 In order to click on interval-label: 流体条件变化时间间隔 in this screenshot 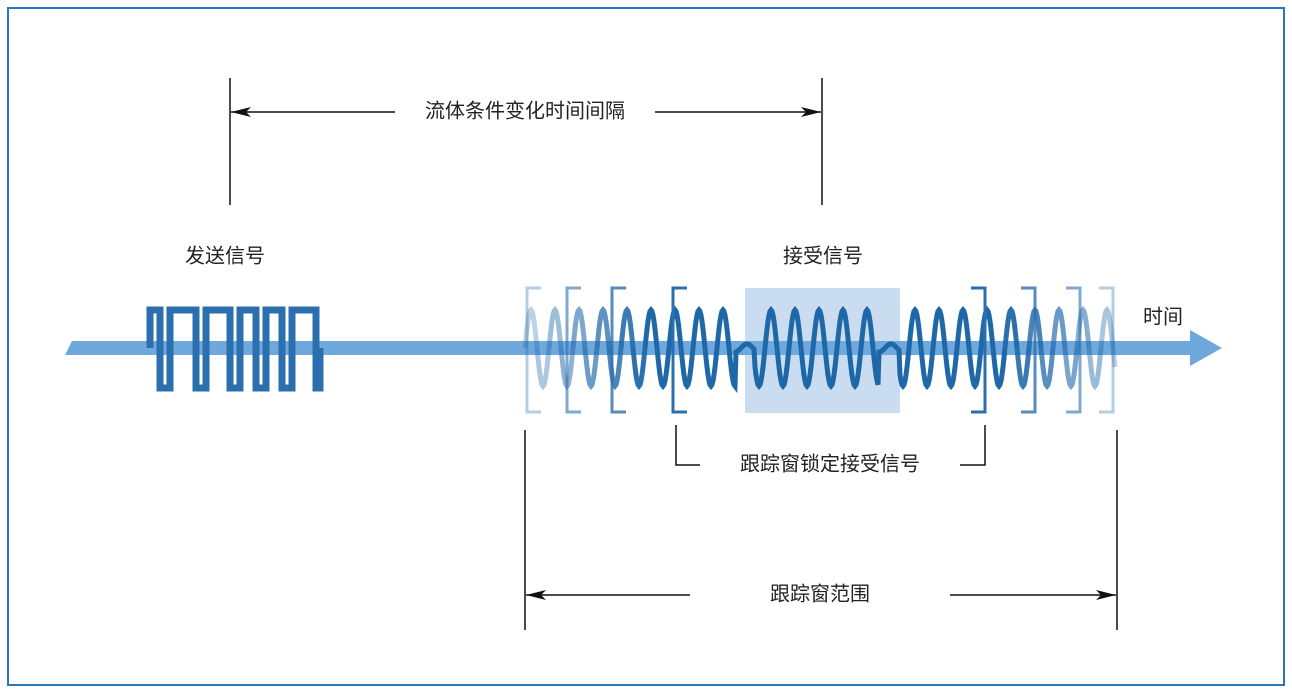, I will do `click(525, 111)`.